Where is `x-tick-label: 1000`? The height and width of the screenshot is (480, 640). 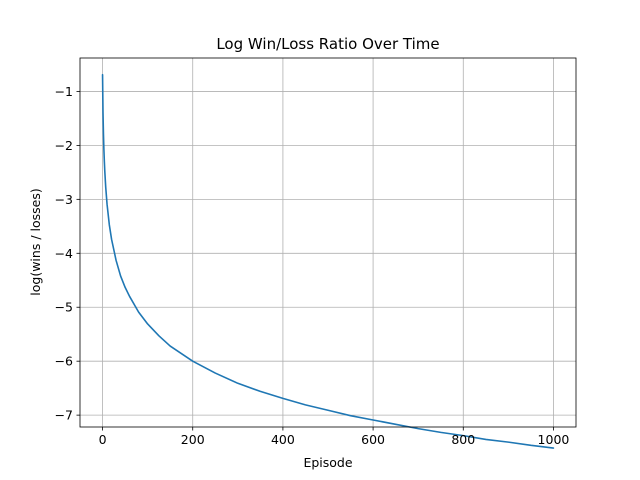 x-tick-label: 1000 is located at coordinates (554, 439).